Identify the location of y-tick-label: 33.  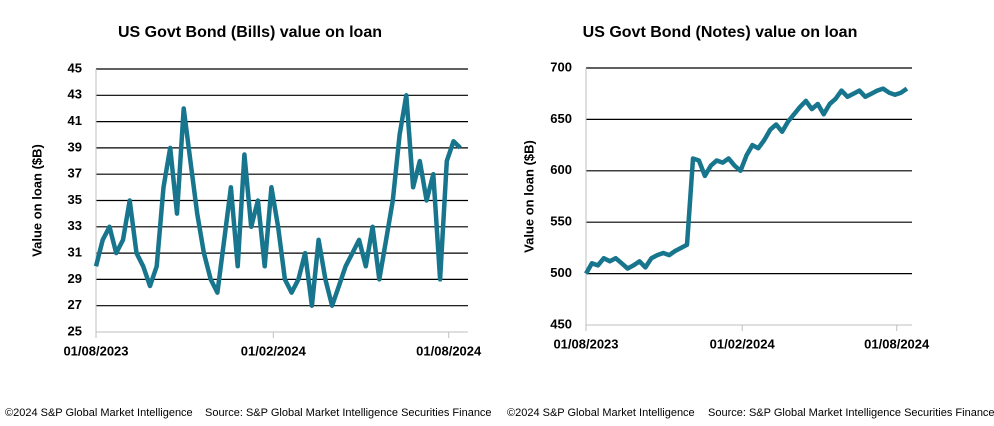
(75, 225).